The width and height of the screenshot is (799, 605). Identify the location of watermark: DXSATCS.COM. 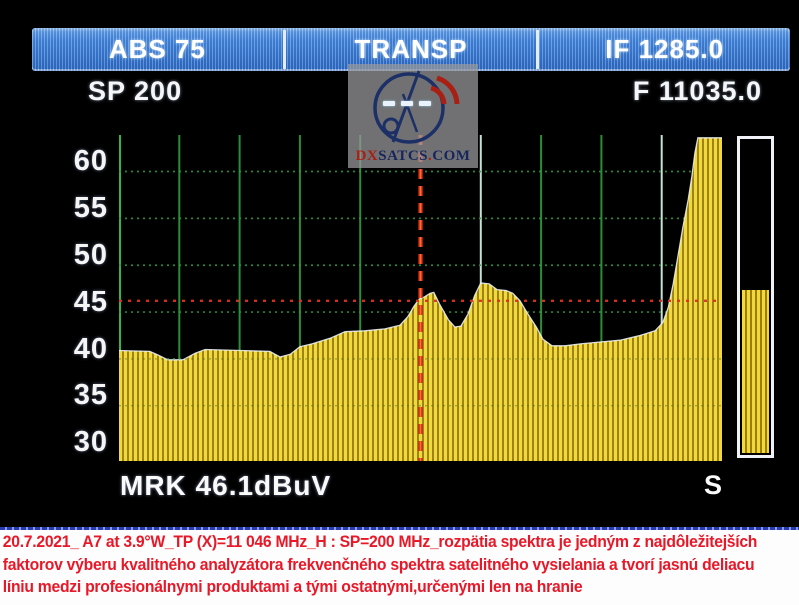
(413, 116).